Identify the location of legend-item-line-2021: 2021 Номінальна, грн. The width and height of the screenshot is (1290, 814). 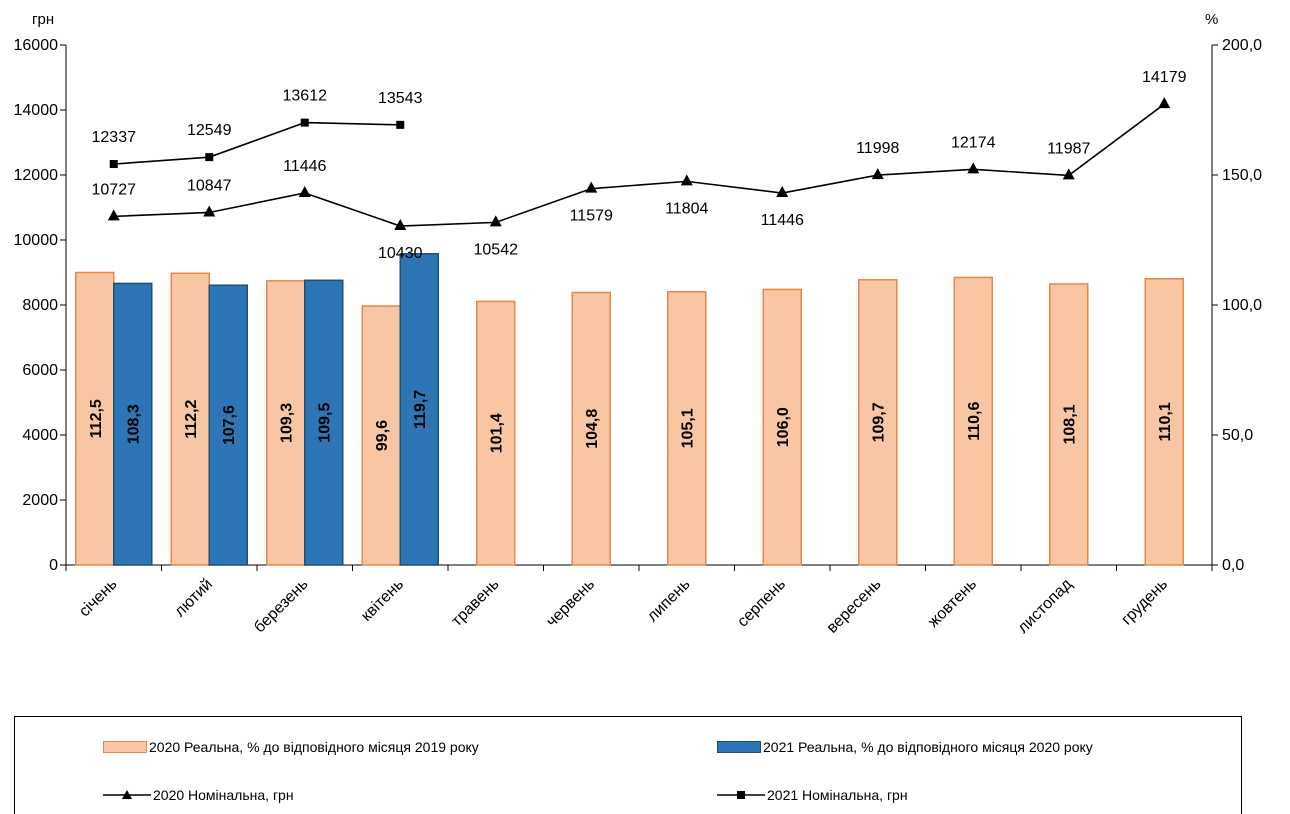
(812, 795).